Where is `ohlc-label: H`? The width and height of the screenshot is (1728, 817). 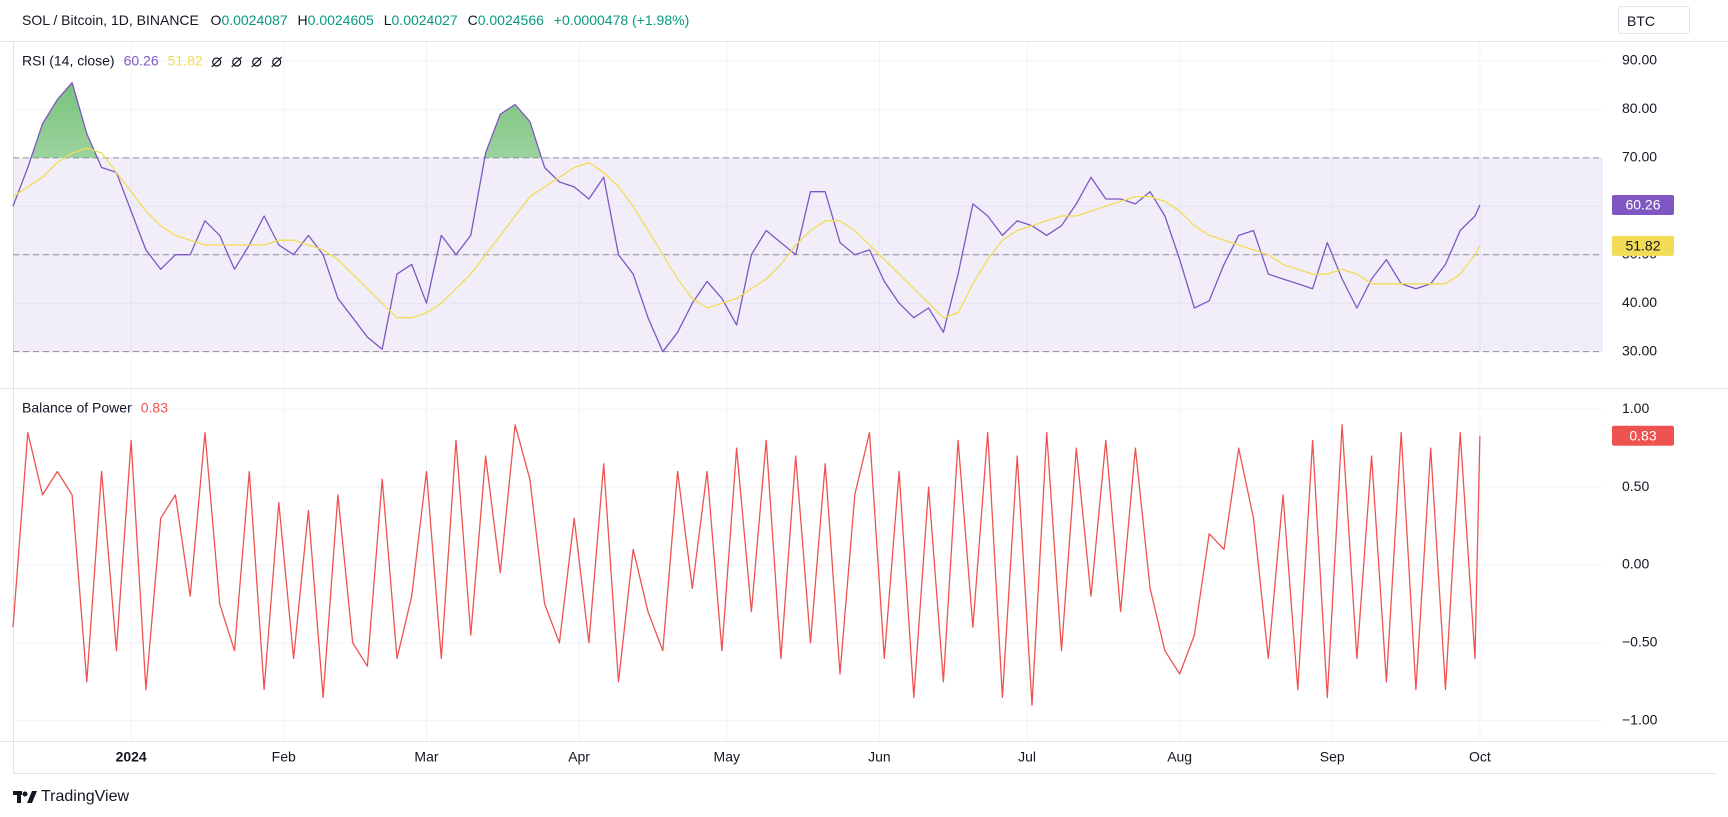
ohlc-label: H is located at coordinates (302, 20).